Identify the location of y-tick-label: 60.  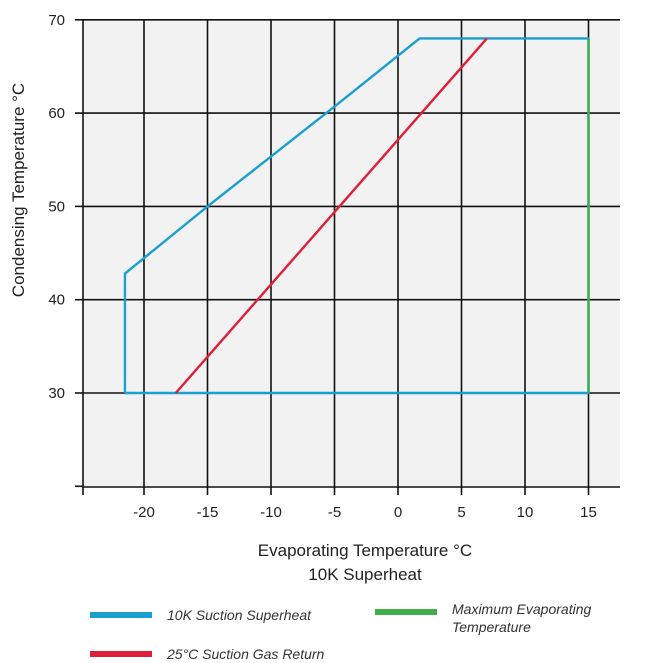
(56, 113).